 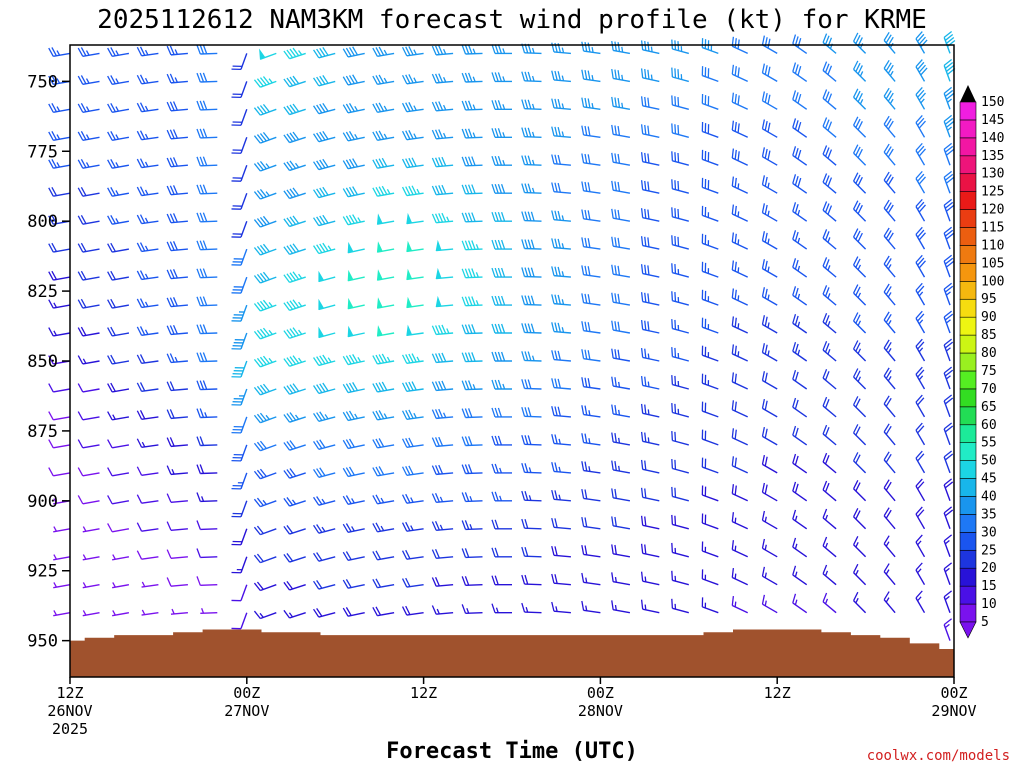 I want to click on colorbar-label: 65, so click(x=989, y=407).